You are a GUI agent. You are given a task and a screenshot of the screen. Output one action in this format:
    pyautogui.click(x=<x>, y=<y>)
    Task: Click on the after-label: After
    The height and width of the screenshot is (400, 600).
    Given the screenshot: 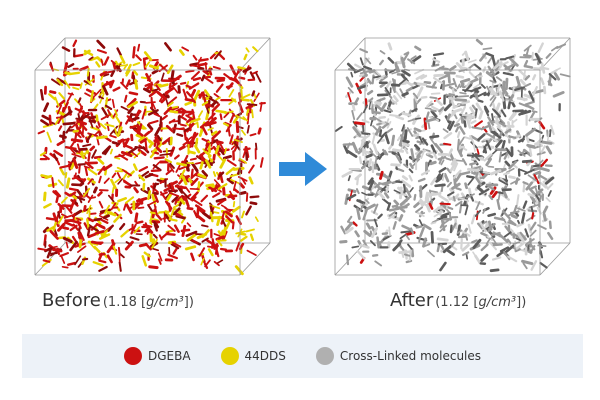 What is the action you would take?
    pyautogui.click(x=412, y=300)
    